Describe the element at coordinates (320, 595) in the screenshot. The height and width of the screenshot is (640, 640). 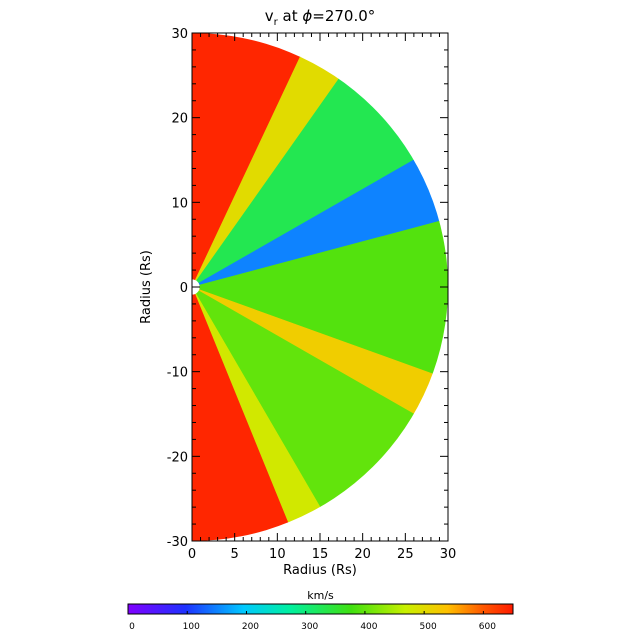
I see `colorbar-label: km/s` at that location.